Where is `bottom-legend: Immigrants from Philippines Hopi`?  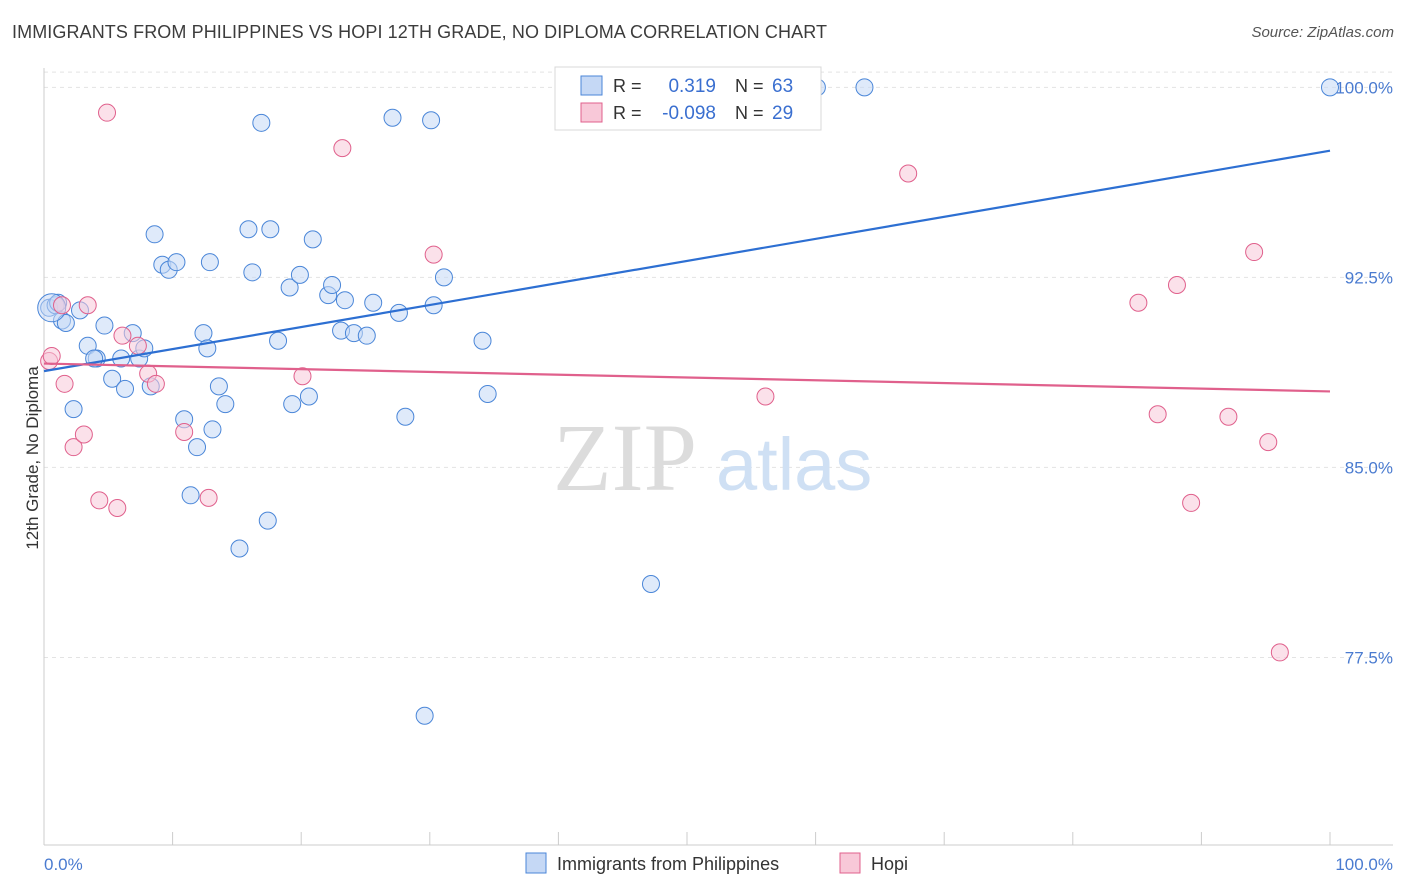 bottom-legend: Immigrants from Philippines Hopi is located at coordinates (716, 863).